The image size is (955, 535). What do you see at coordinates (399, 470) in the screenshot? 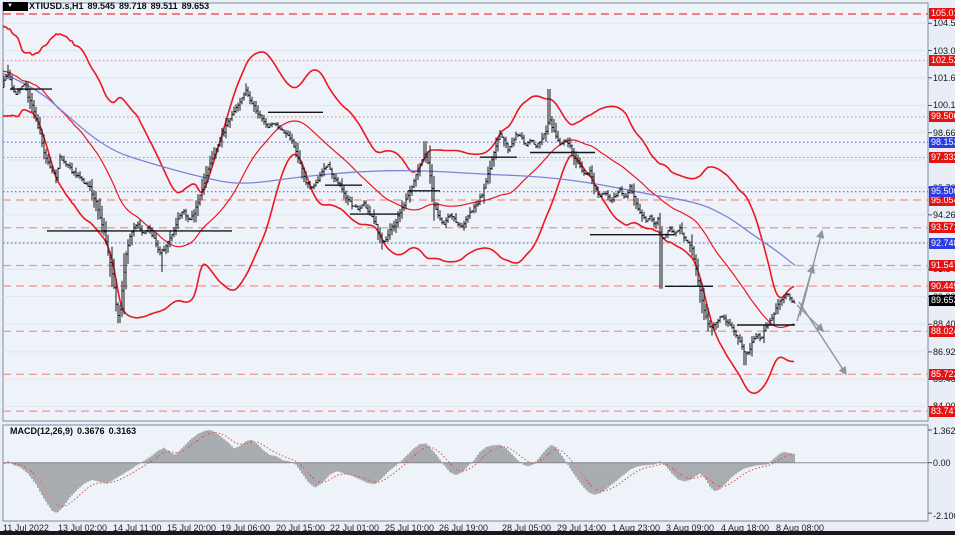
I see `macd-signal-line` at bounding box center [399, 470].